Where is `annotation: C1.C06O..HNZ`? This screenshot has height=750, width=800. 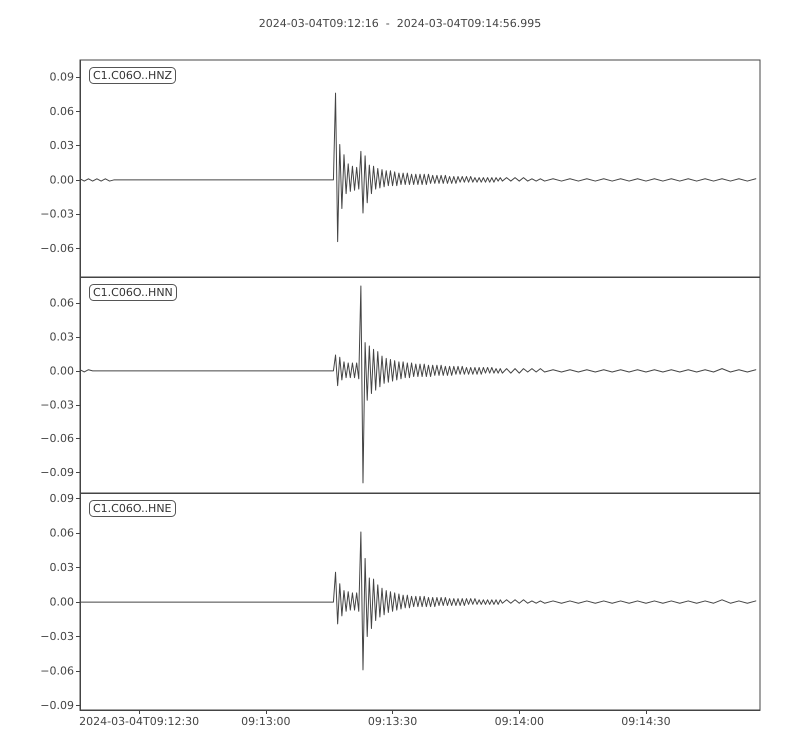 annotation: C1.C06O..HNZ is located at coordinates (133, 75).